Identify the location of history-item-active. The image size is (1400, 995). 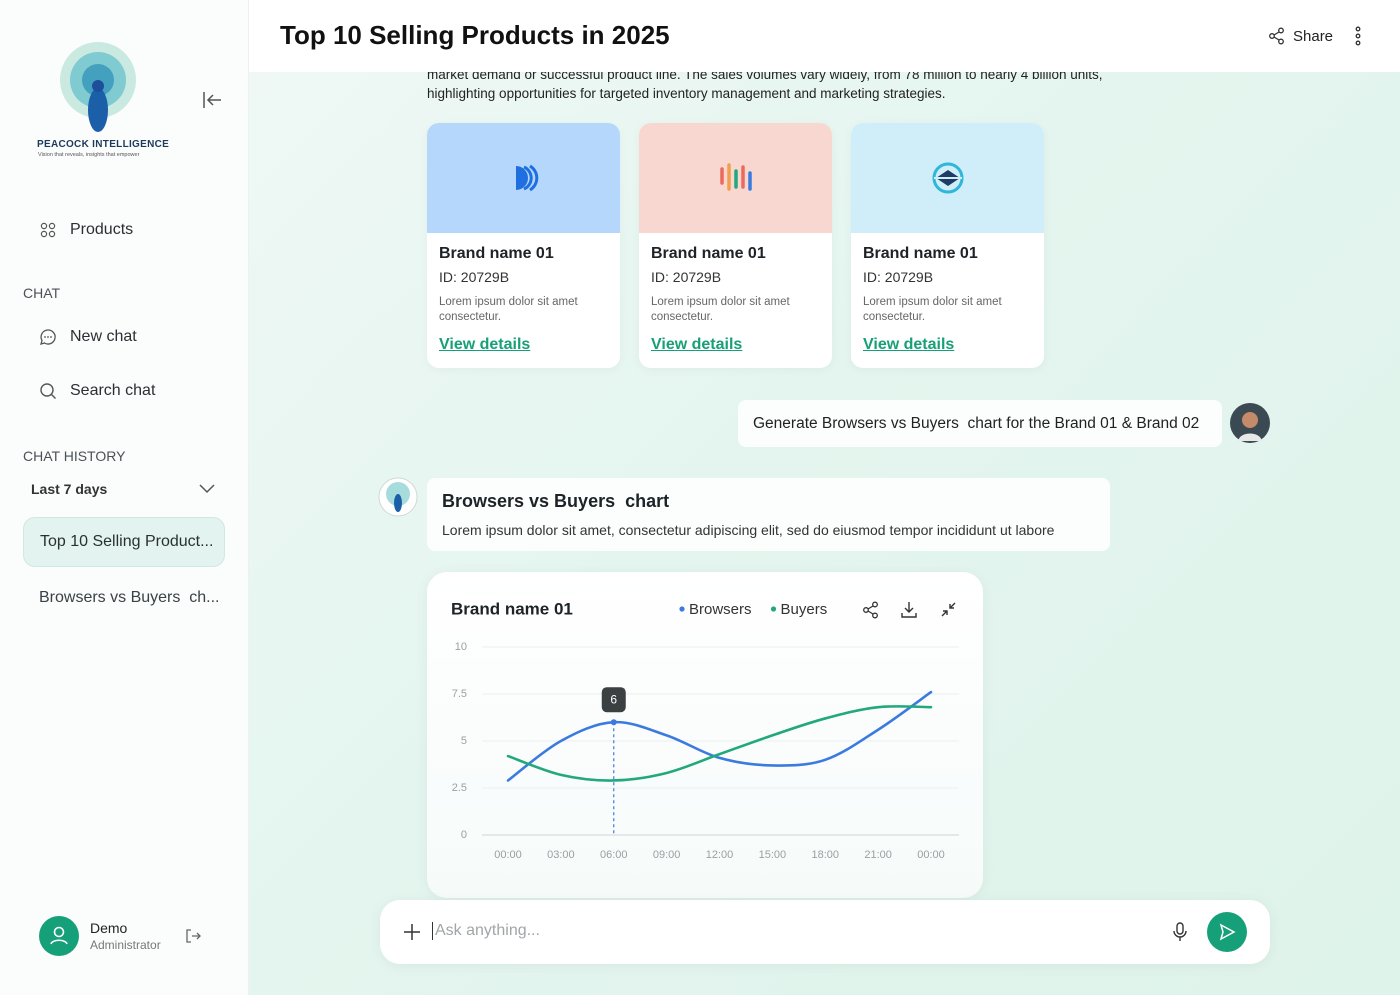
(124, 542).